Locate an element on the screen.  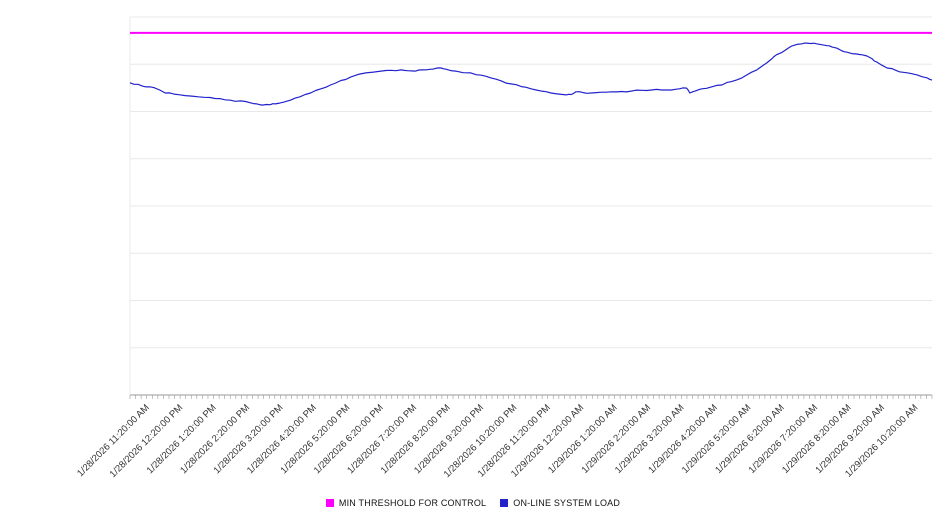
legend-label-system-load: ON-LINE SYSTEM LOAD is located at coordinates (567, 503).